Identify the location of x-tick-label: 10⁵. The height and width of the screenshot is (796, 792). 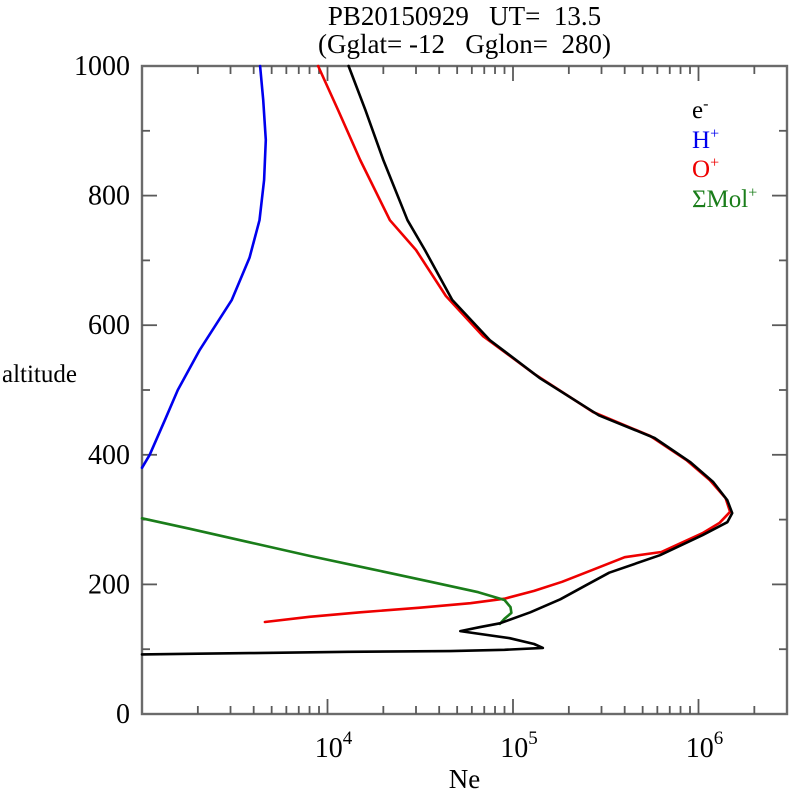
(519, 746).